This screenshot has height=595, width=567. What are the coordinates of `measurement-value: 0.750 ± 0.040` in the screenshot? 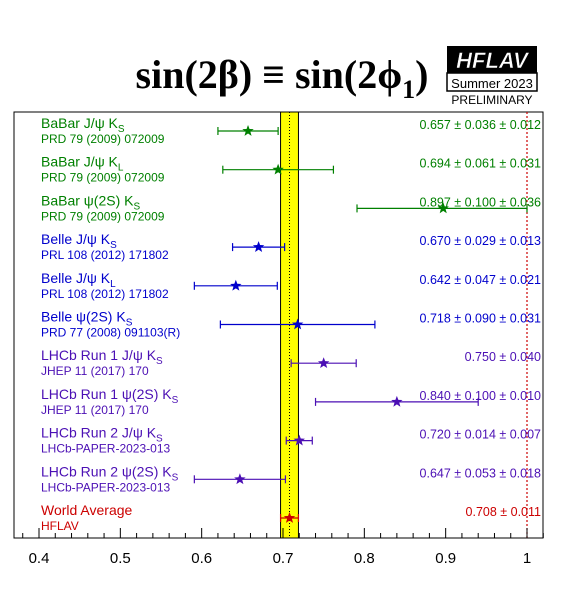 It's located at (503, 357).